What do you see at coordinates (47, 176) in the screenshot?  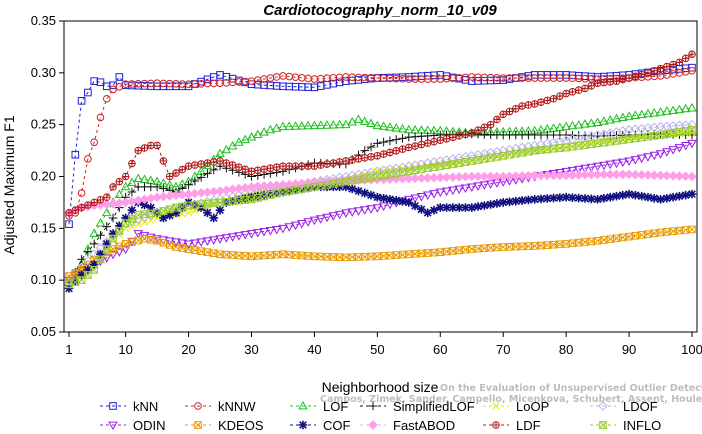 I see `y-axis: 0.05 0.10 0.15 0.20 0.25 0.30 0.35` at bounding box center [47, 176].